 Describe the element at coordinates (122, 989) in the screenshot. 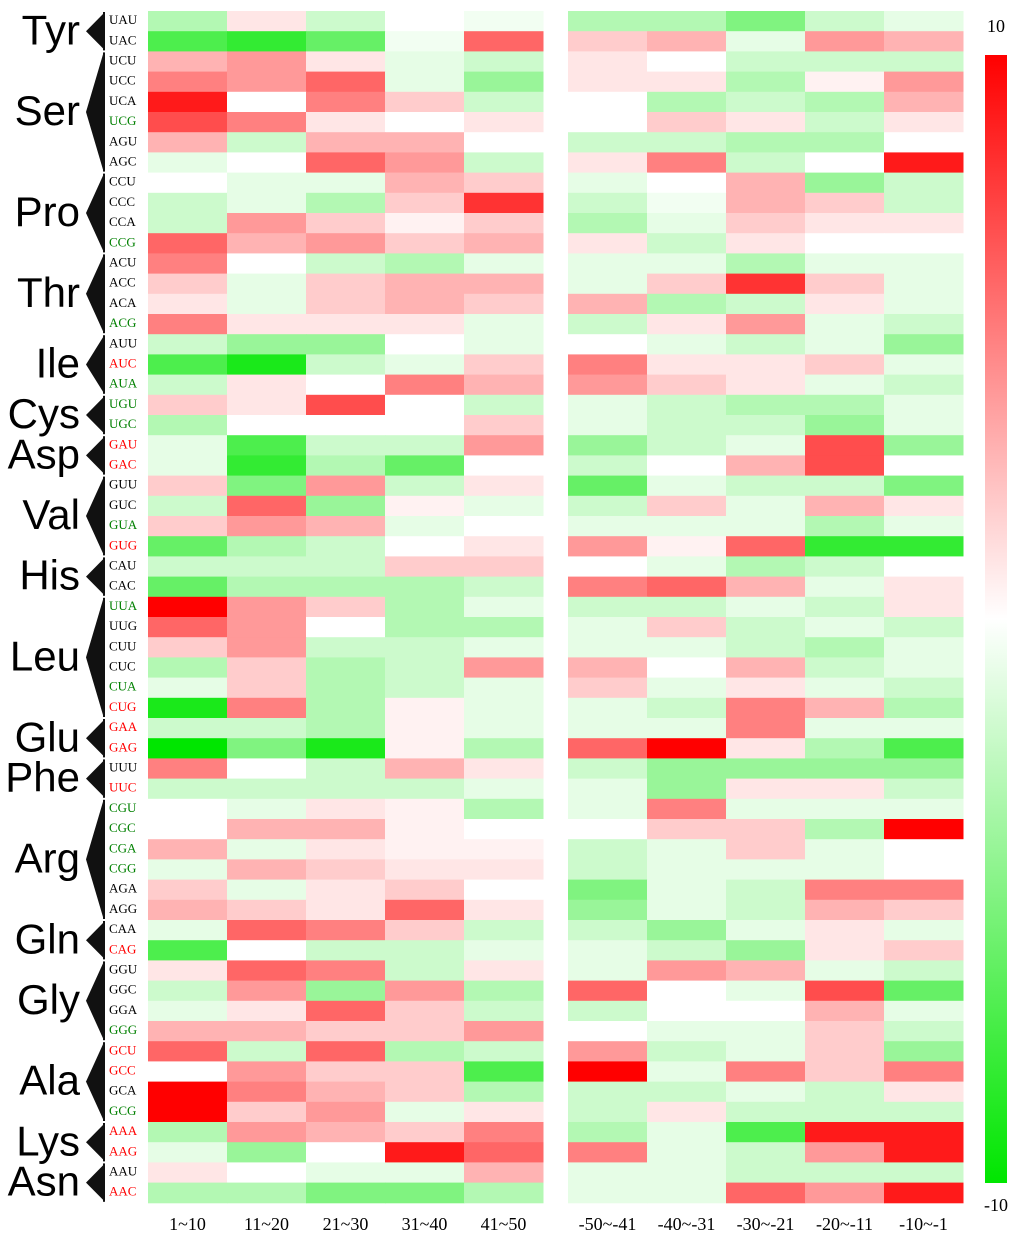

I see `codon-label: GGC` at that location.